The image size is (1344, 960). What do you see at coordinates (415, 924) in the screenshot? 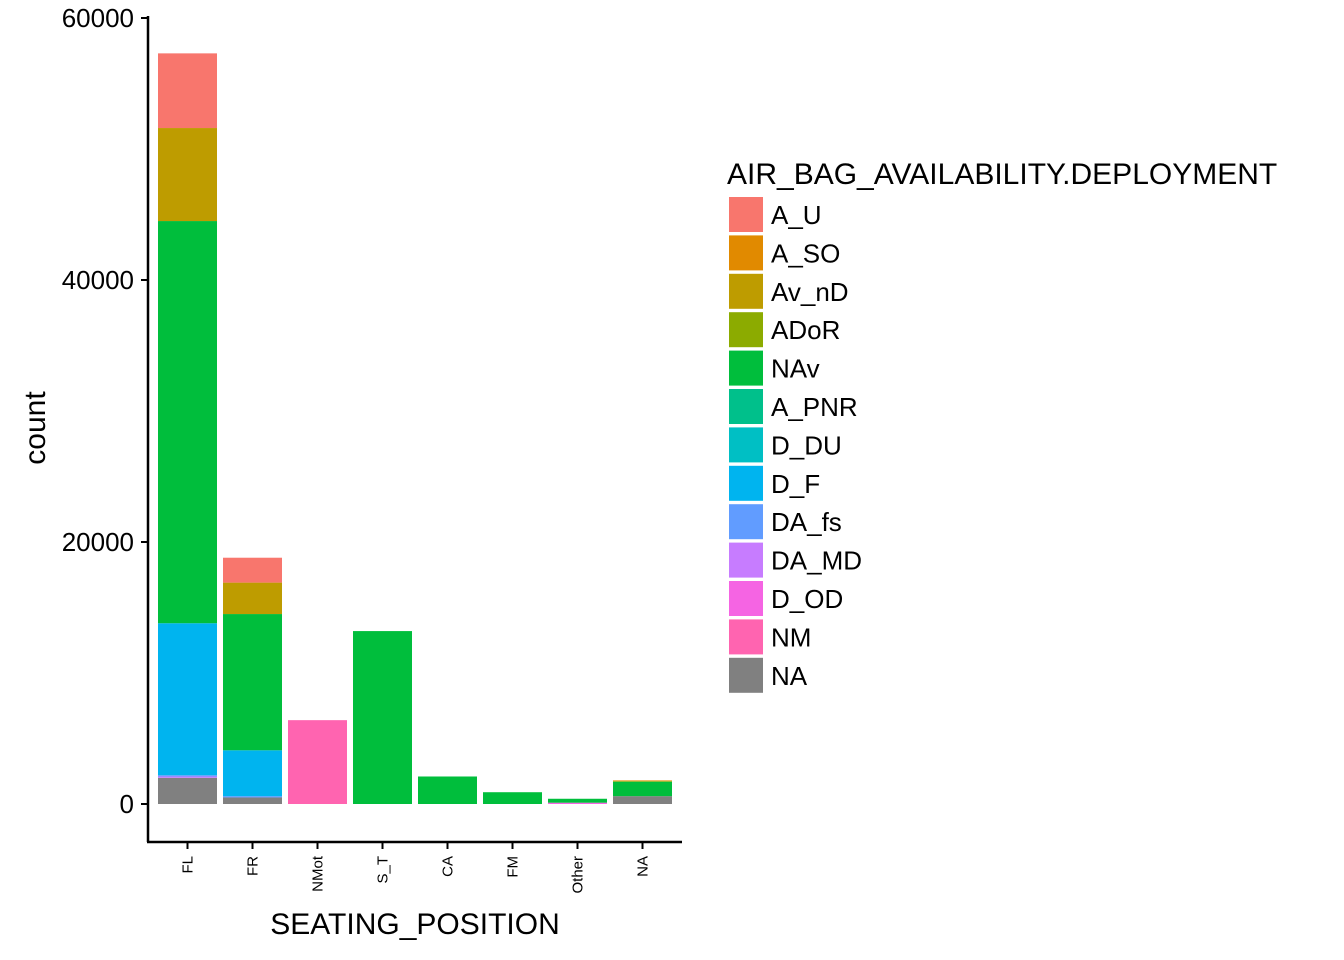
I see `x-axis-title: SEATING_POSITION` at bounding box center [415, 924].